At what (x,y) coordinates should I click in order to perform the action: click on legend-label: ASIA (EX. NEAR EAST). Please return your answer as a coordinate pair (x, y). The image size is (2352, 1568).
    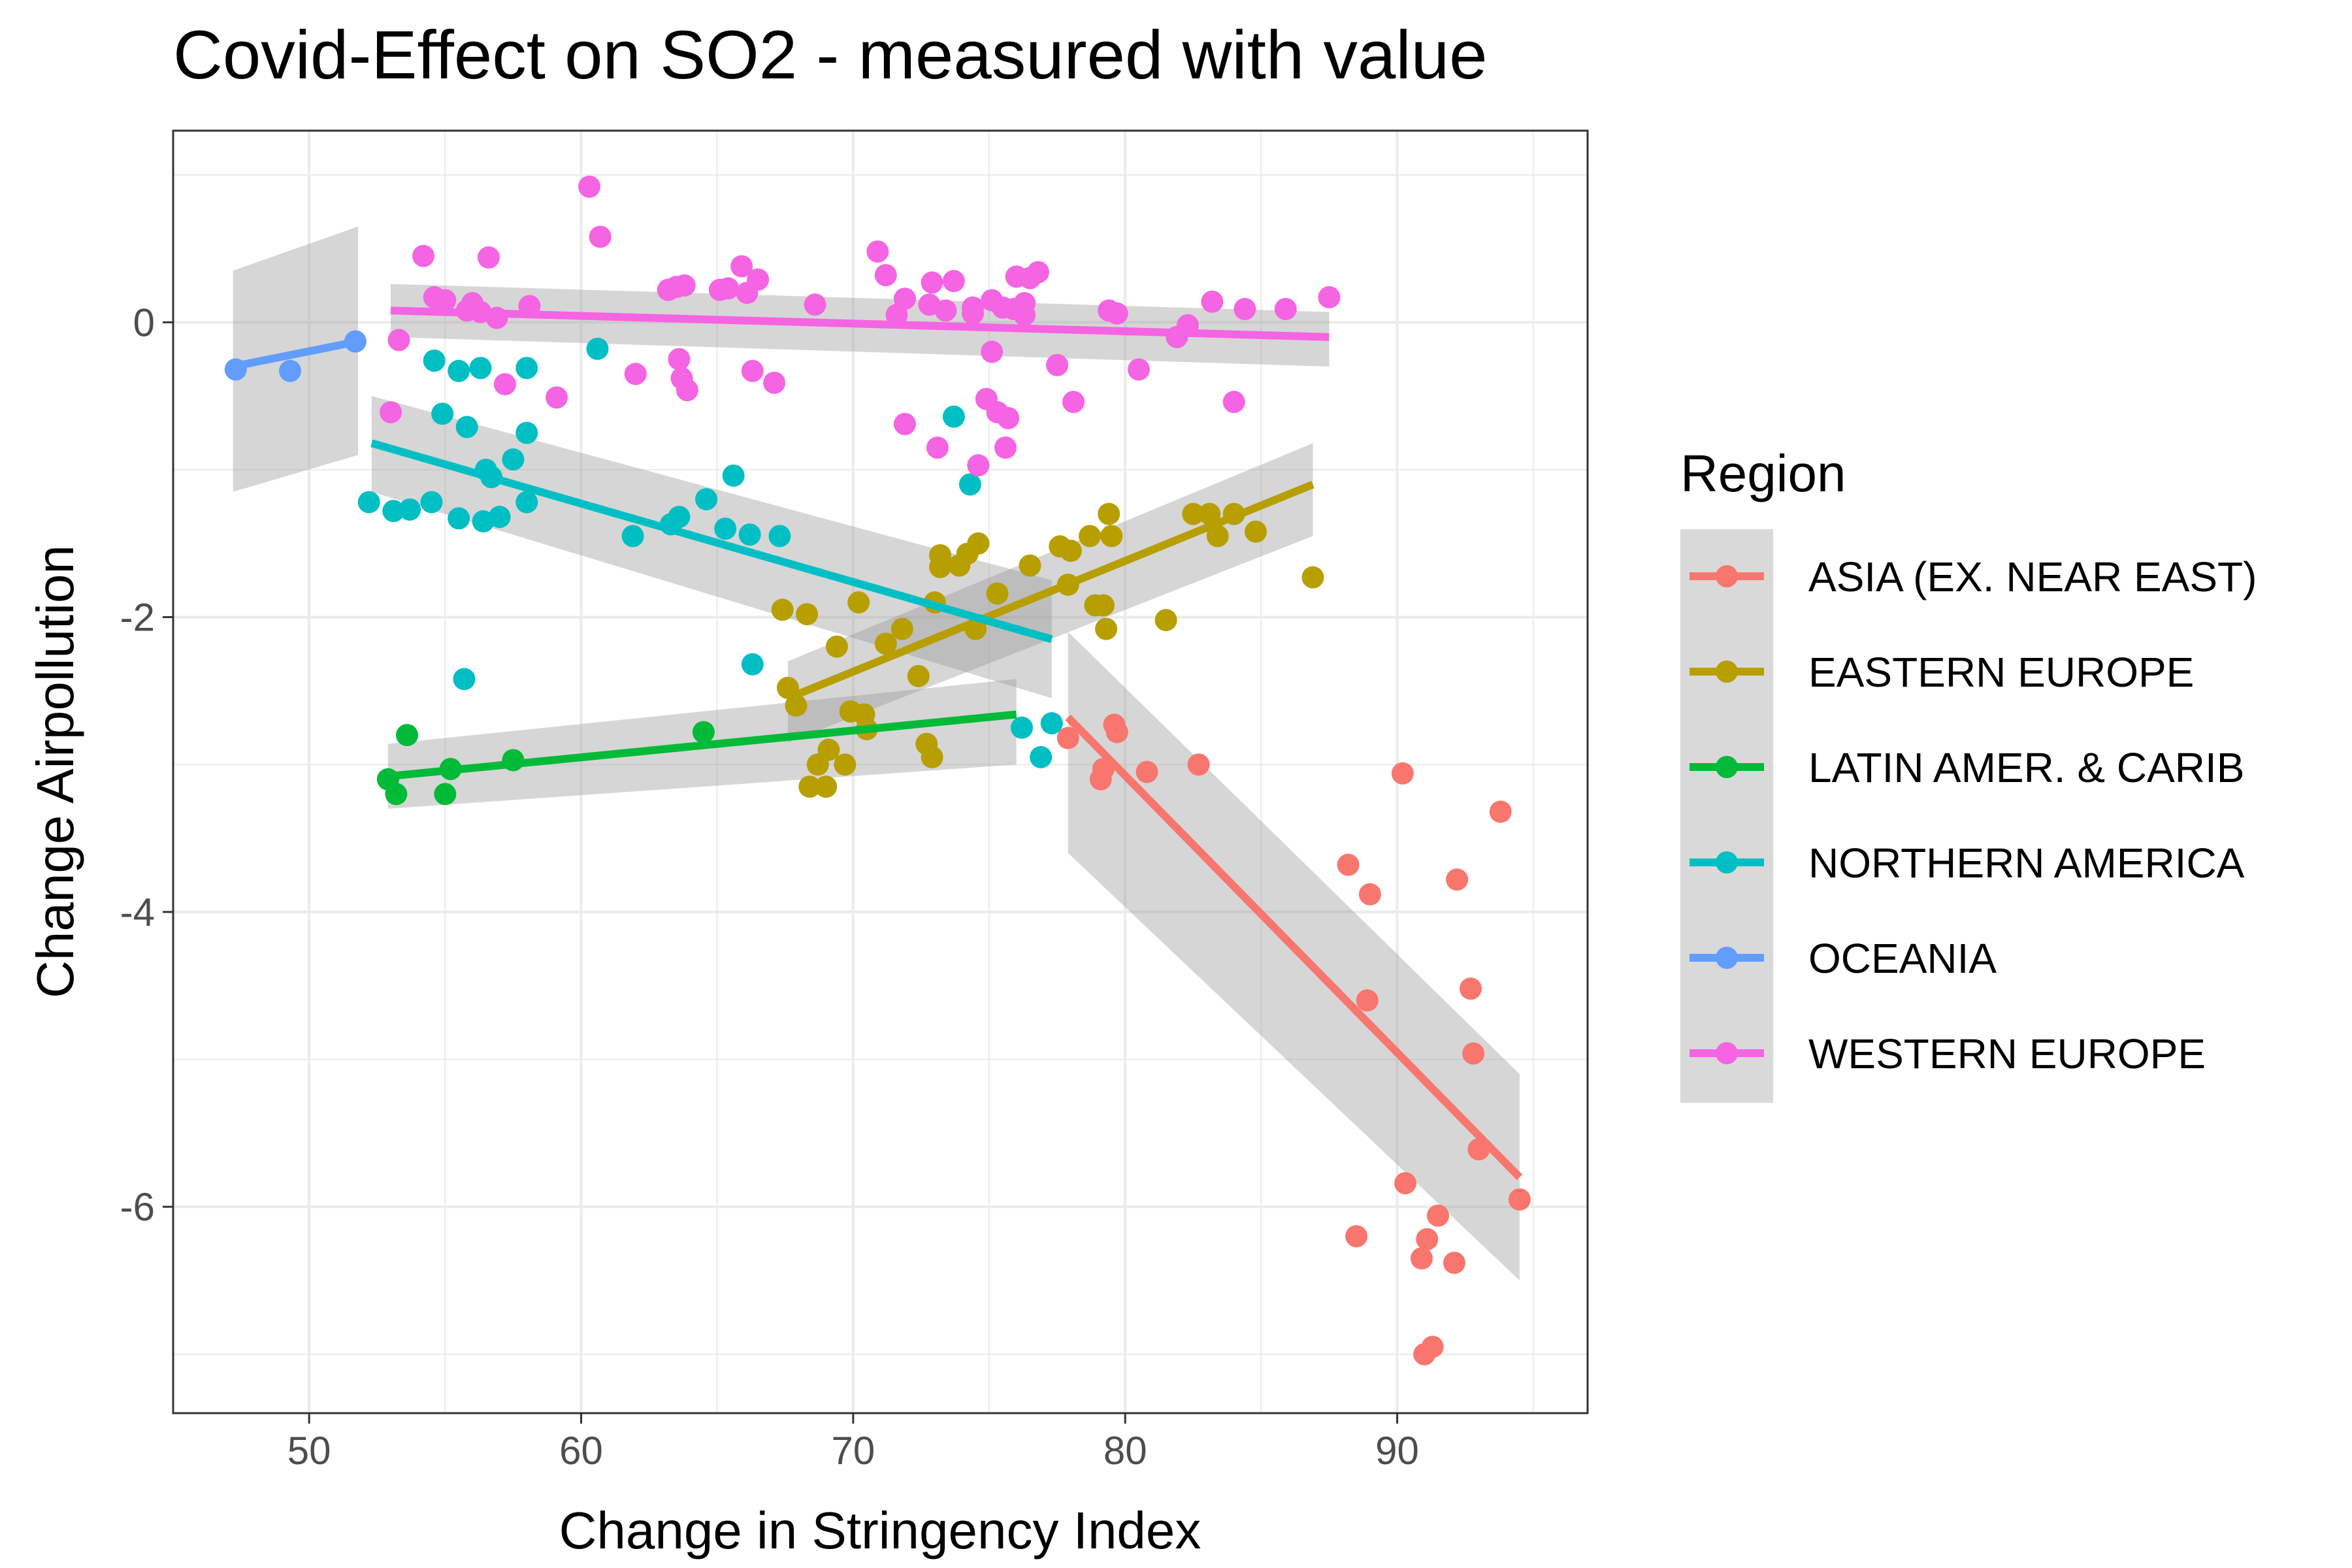
    Looking at the image, I should click on (2032, 576).